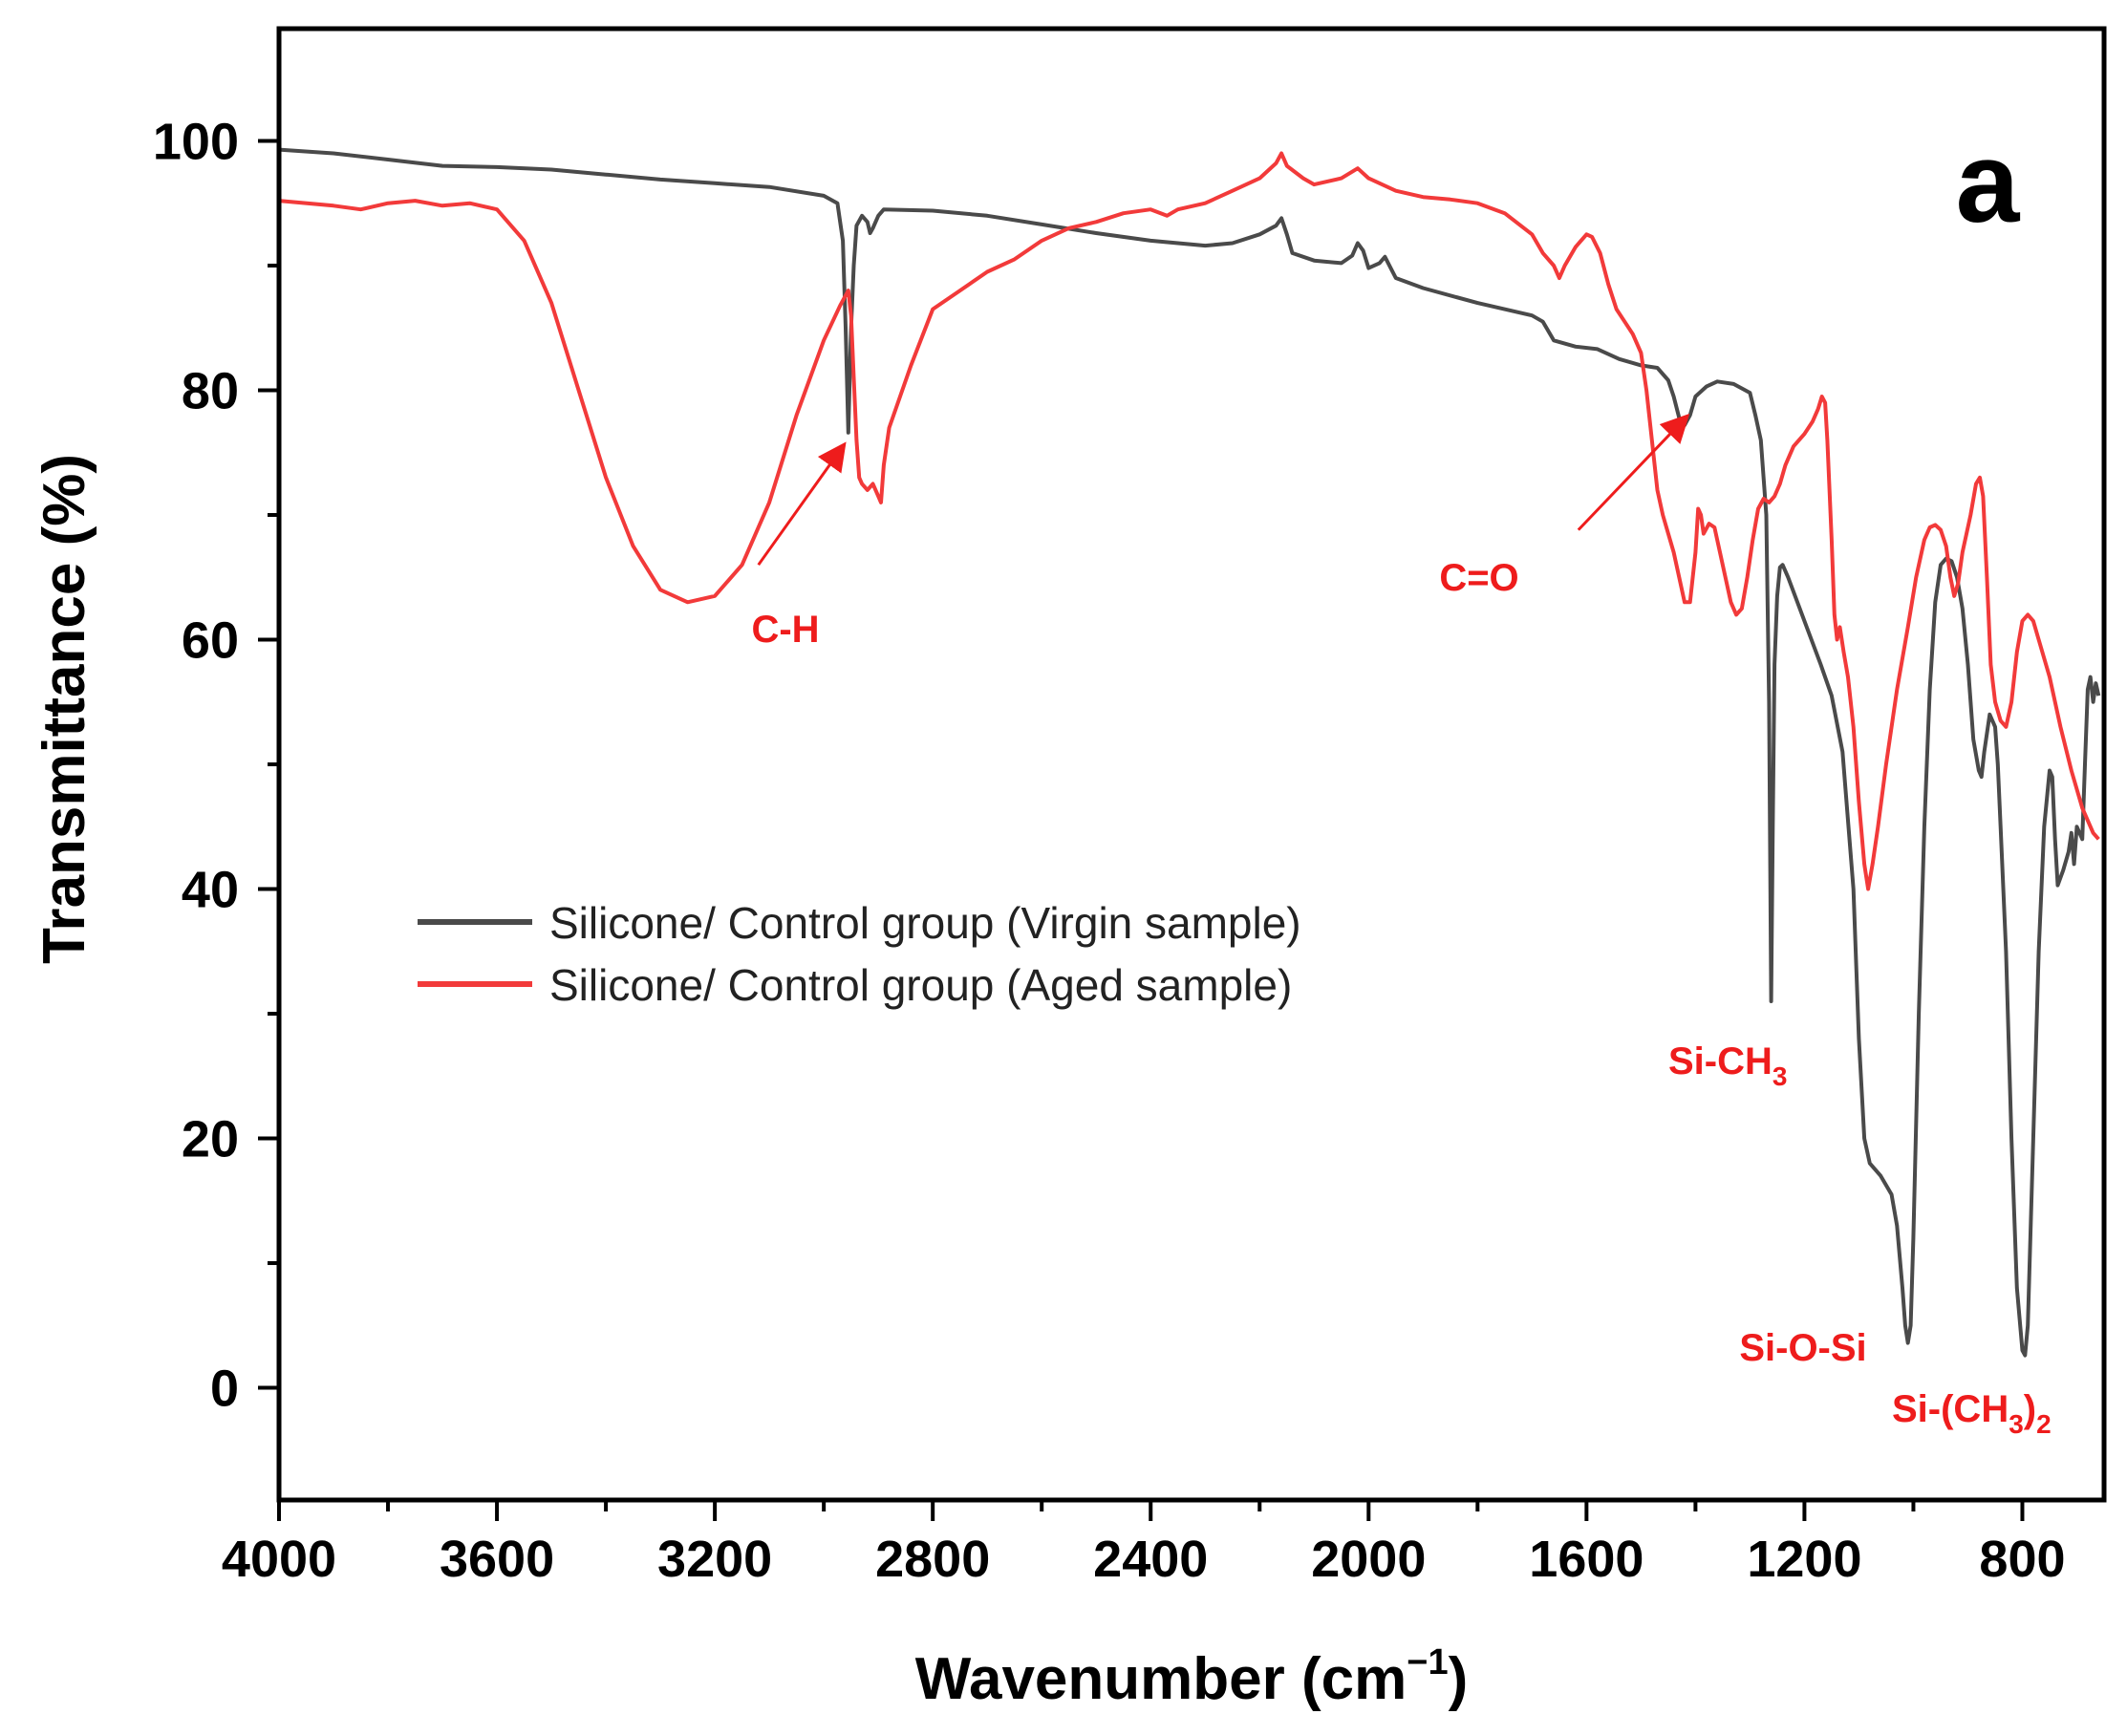  I want to click on y-tick-label: 40, so click(210, 890).